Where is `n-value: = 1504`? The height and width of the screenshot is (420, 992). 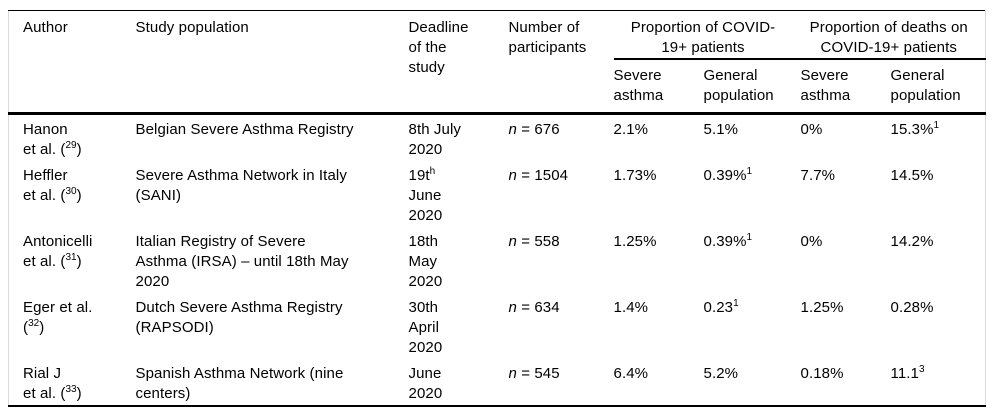
n-value: = 1504 is located at coordinates (542, 175).